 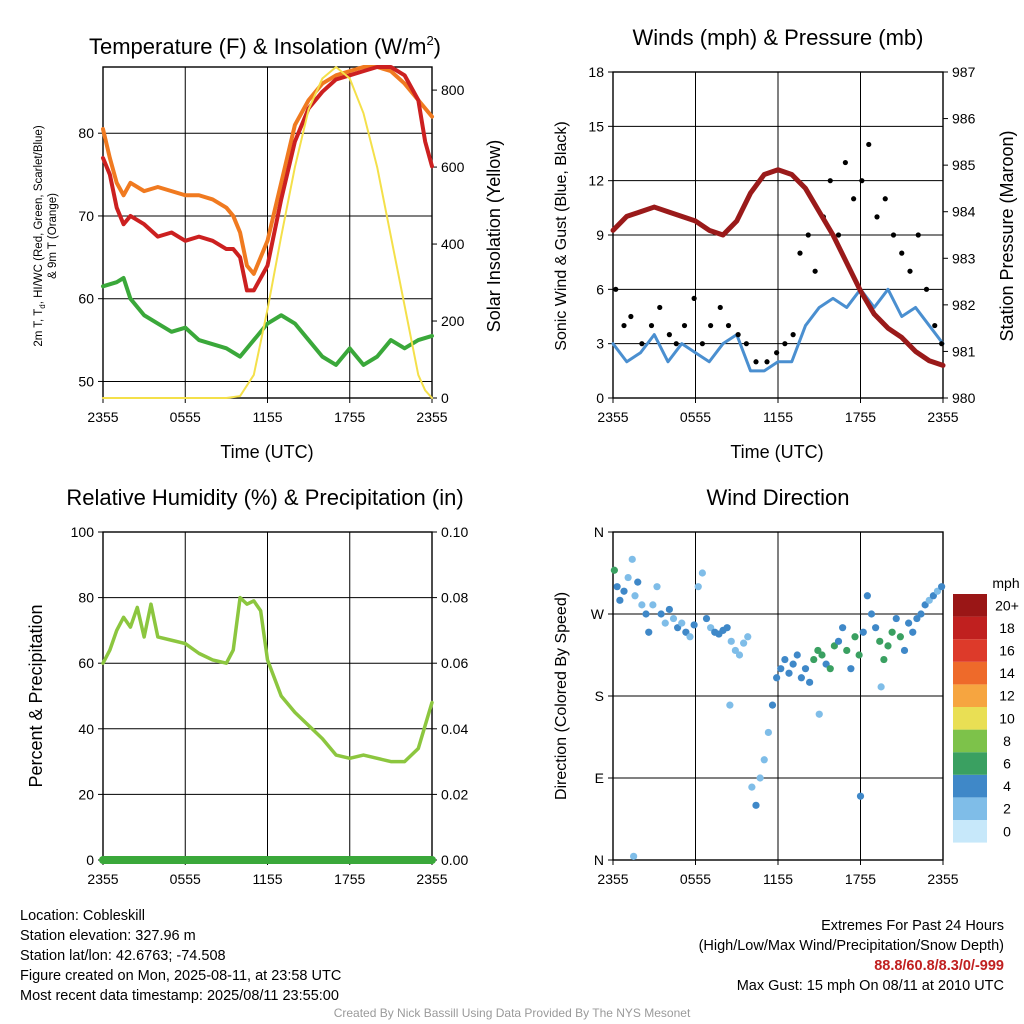 I want to click on station-latlon: Station lat/lon: 42.6763; -74.508, so click(x=123, y=956).